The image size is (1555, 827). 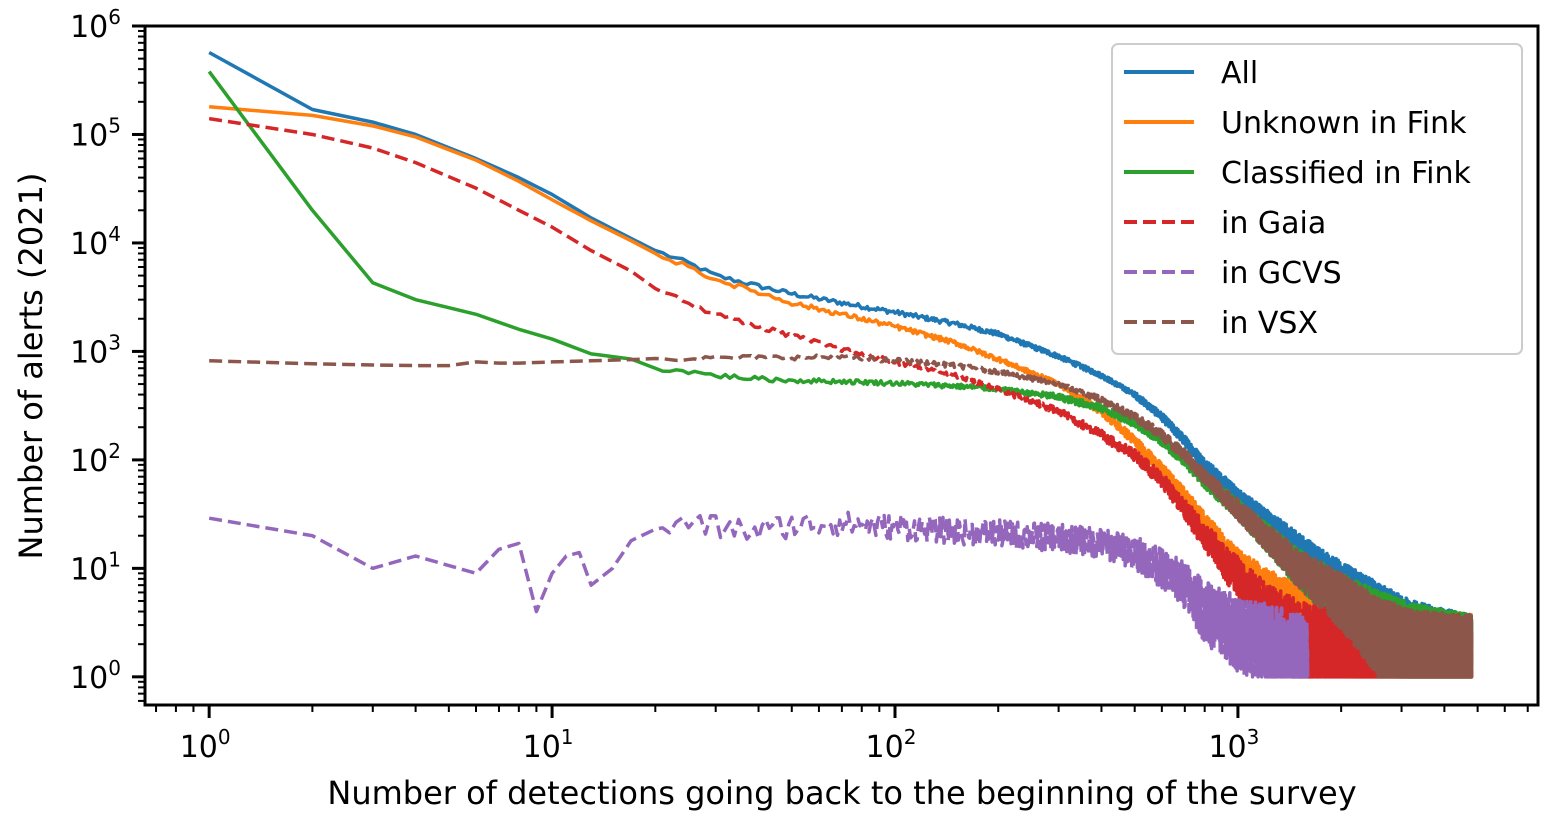 I want to click on y-axis: 10⁰ 10¹ 10² 10³ 10⁴ 10⁵ 10⁶, so click(x=107, y=353).